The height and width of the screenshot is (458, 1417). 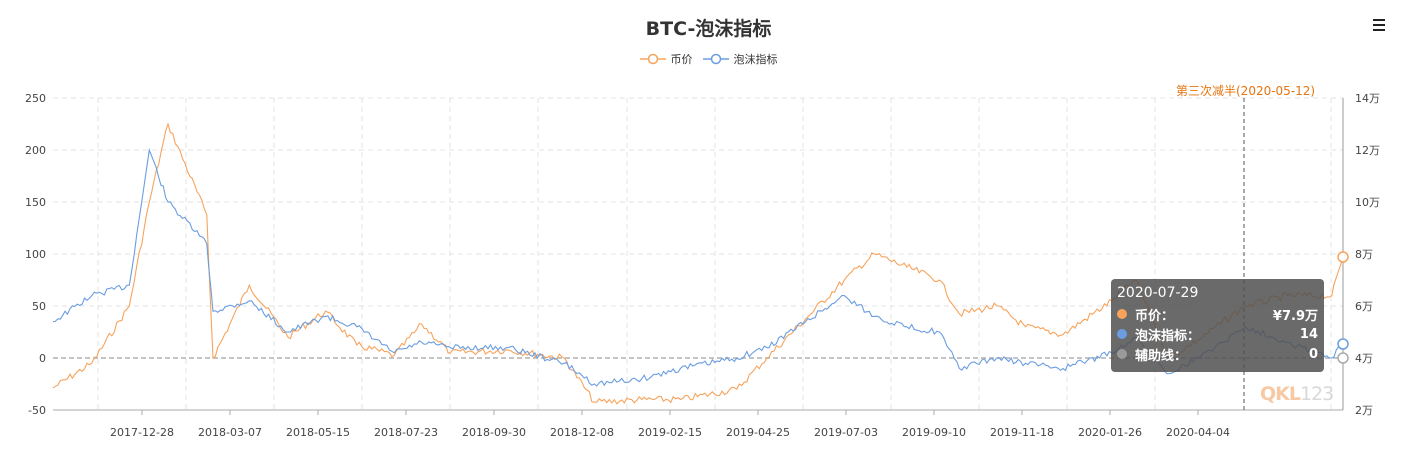 What do you see at coordinates (1364, 410) in the screenshot?
I see `y-right-label: 2万` at bounding box center [1364, 410].